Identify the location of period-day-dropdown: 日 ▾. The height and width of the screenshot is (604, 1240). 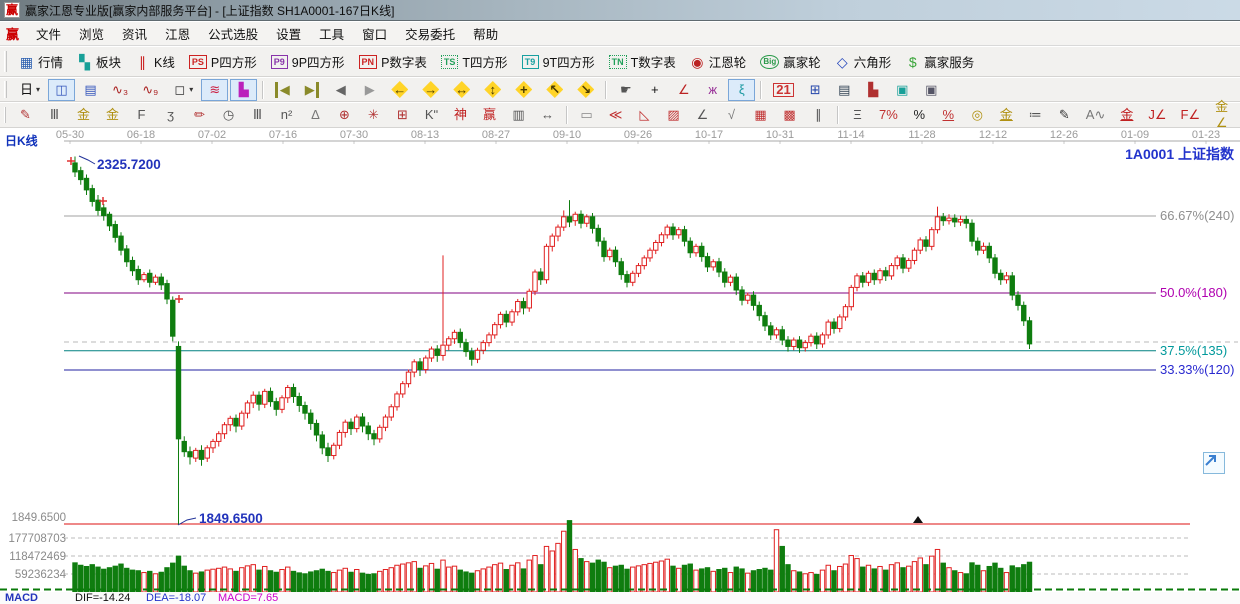
(29, 90).